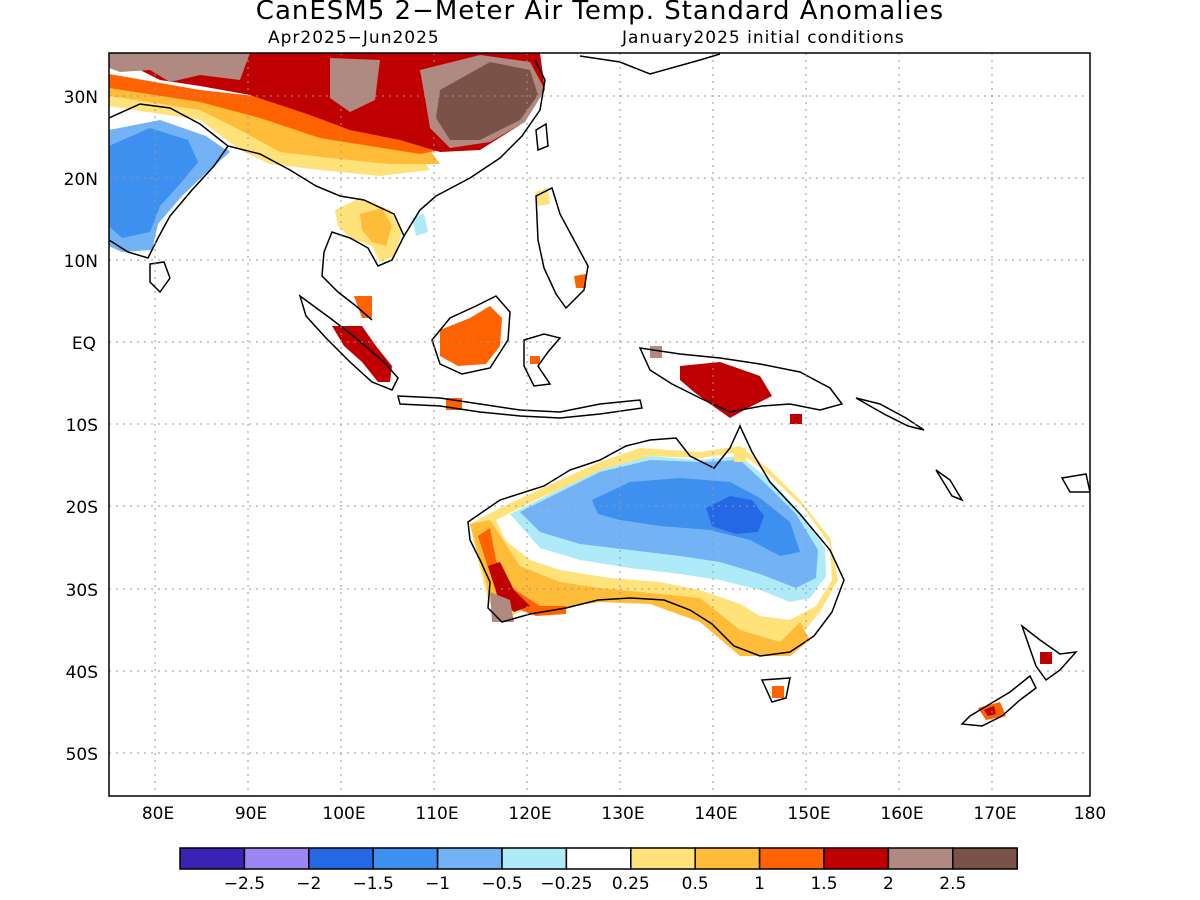 This screenshot has width=1200, height=900. What do you see at coordinates (580, 281) in the screenshot?
I see `philippines-orange` at bounding box center [580, 281].